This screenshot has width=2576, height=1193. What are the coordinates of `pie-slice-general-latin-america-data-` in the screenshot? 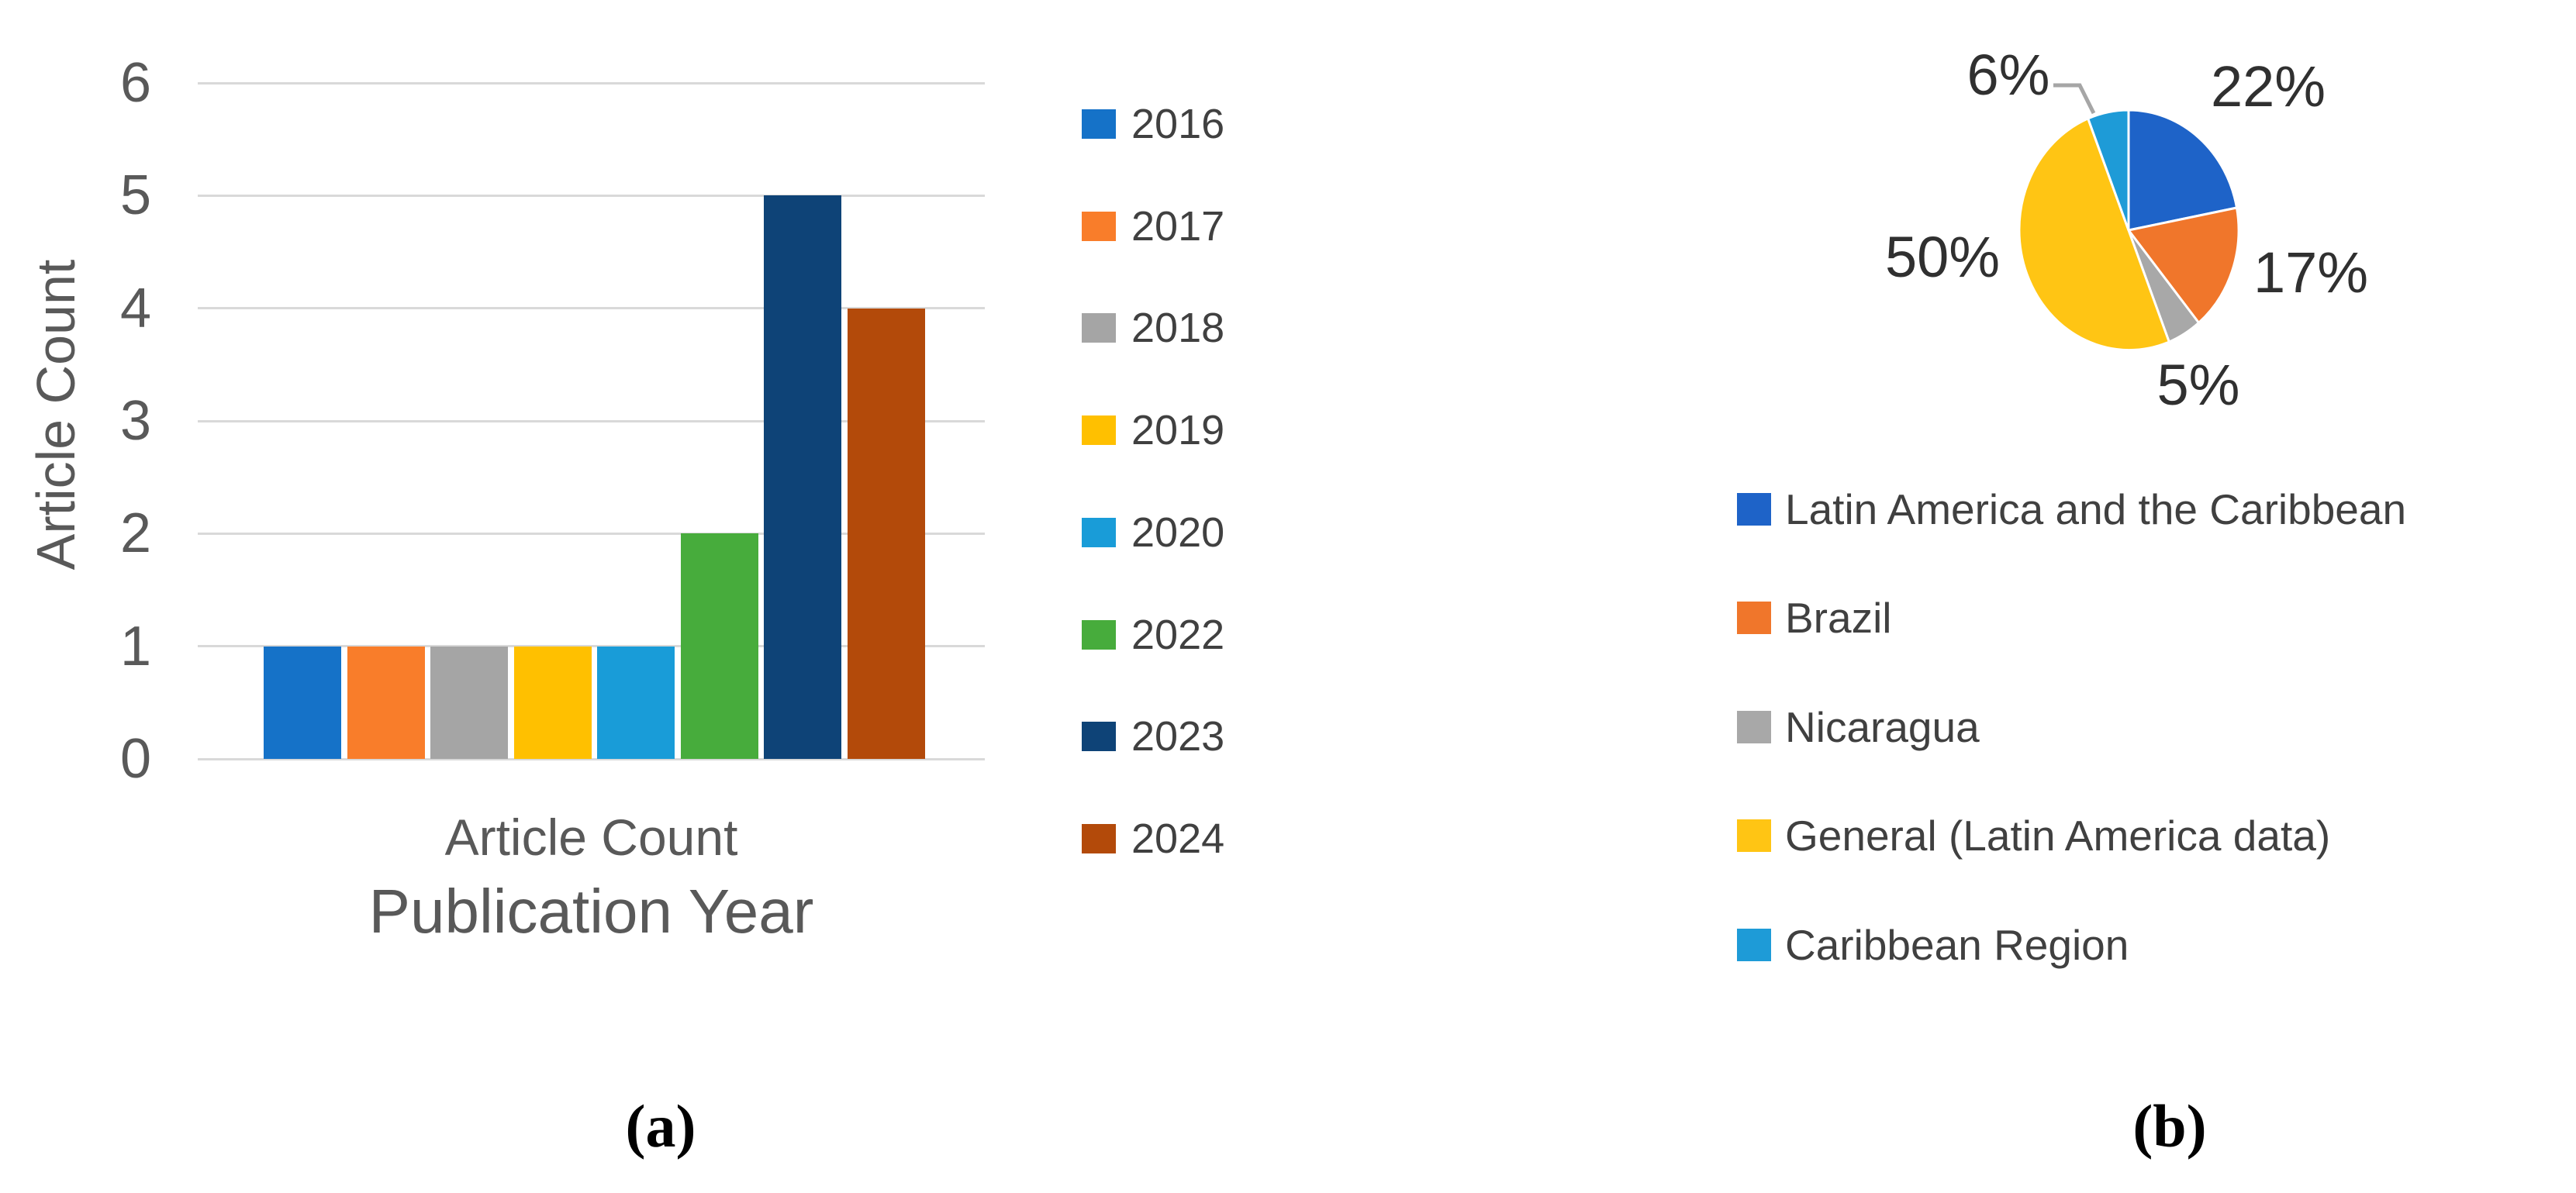 It's located at (2094, 234).